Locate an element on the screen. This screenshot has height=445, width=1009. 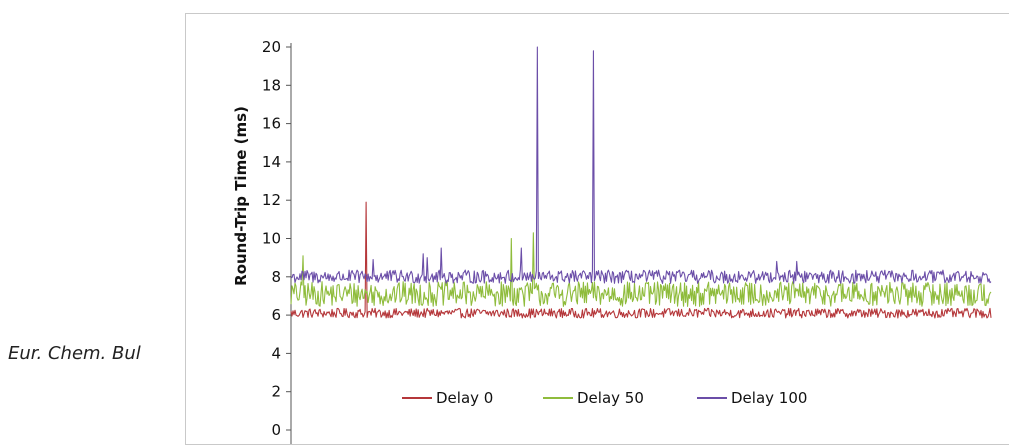
legend-label: Delay 100 is located at coordinates (769, 398).